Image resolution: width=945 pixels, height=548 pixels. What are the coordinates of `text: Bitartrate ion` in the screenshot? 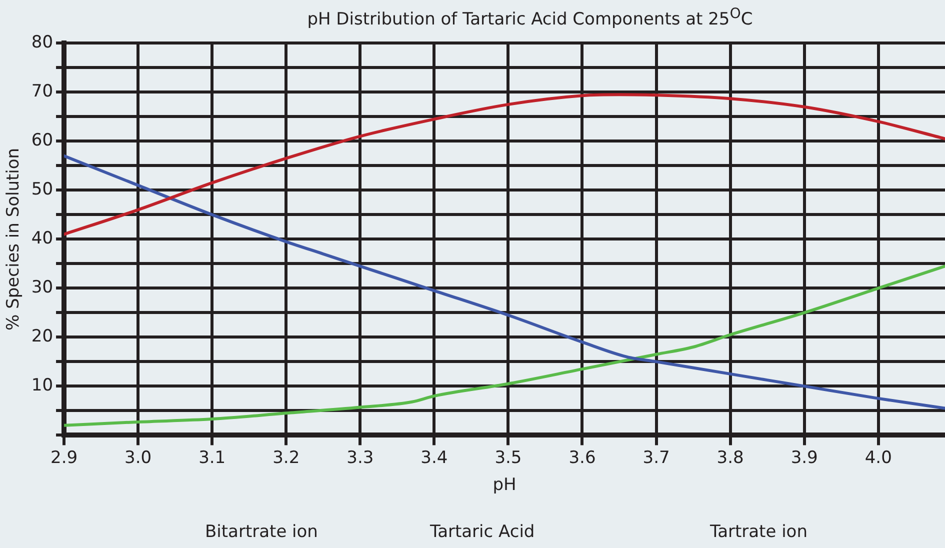 It's located at (261, 532).